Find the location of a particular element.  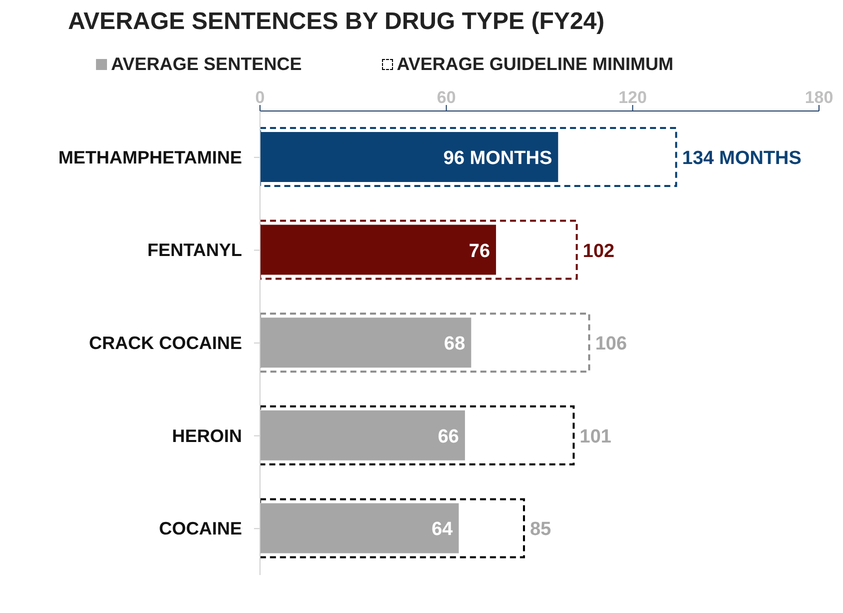

legend-label: AVERAGE GUIDELINE MINIMUM is located at coordinates (535, 64).